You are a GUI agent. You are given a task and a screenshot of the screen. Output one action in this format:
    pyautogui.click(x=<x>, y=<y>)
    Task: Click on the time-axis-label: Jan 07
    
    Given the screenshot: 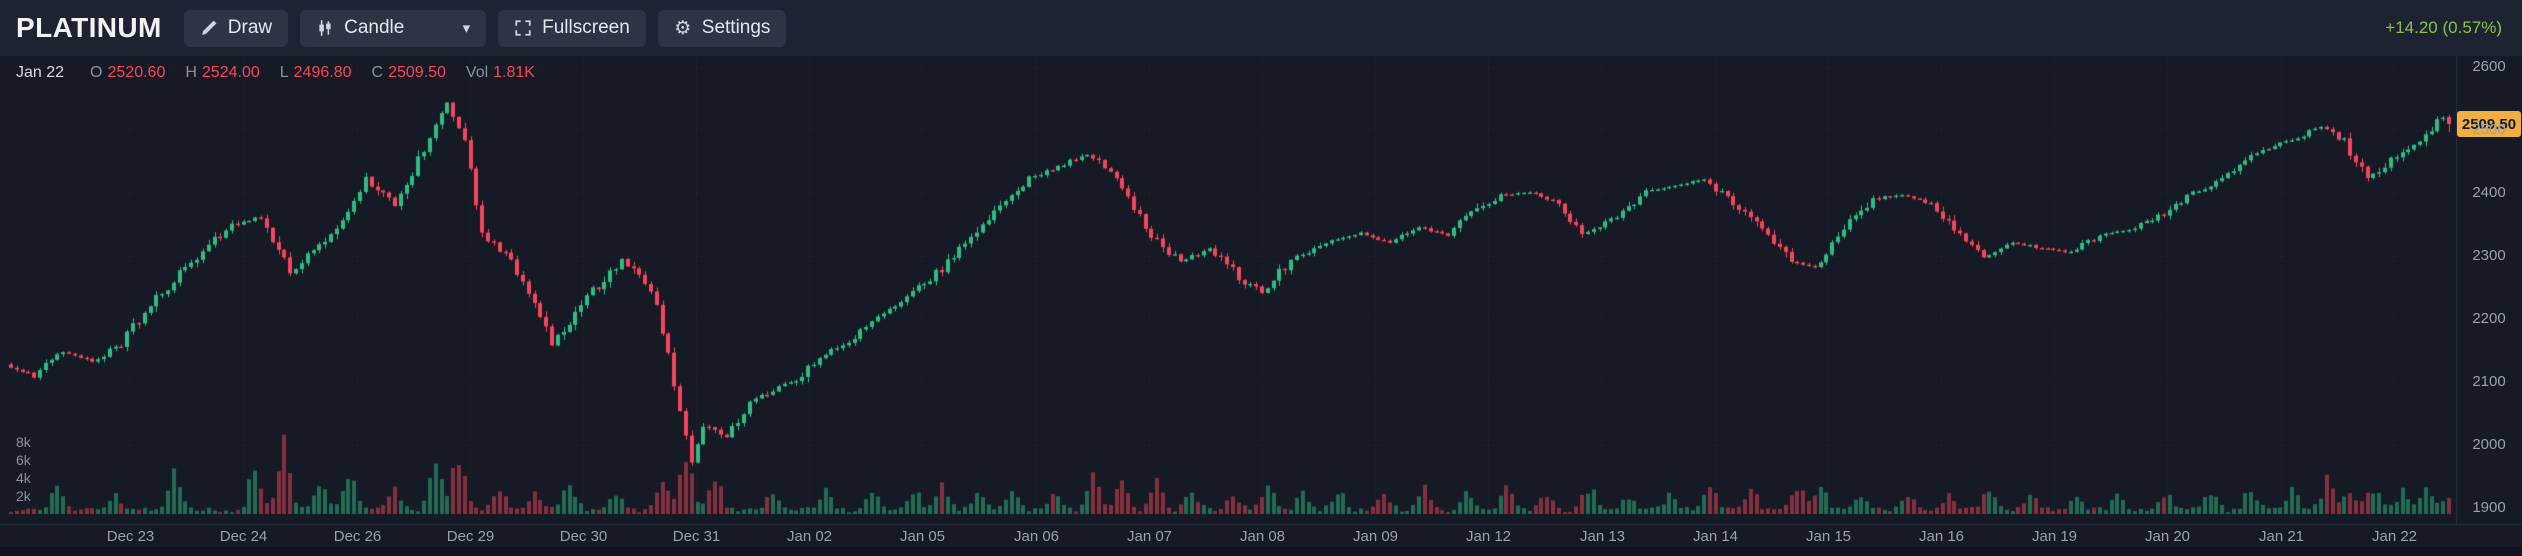 What is the action you would take?
    pyautogui.click(x=1149, y=536)
    